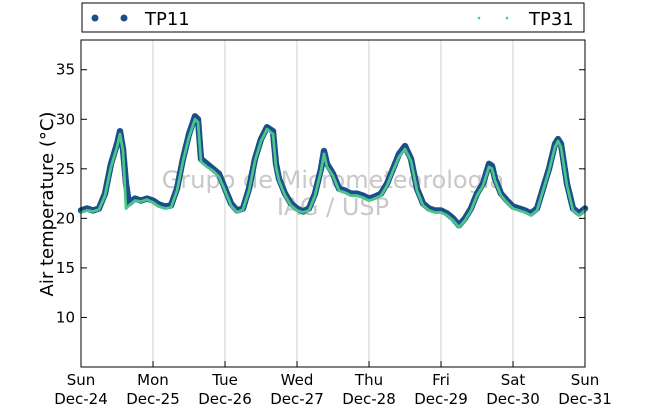 The height and width of the screenshot is (409, 650). Describe the element at coordinates (507, 18) in the screenshot. I see `legend-marker-tp31-b` at that location.